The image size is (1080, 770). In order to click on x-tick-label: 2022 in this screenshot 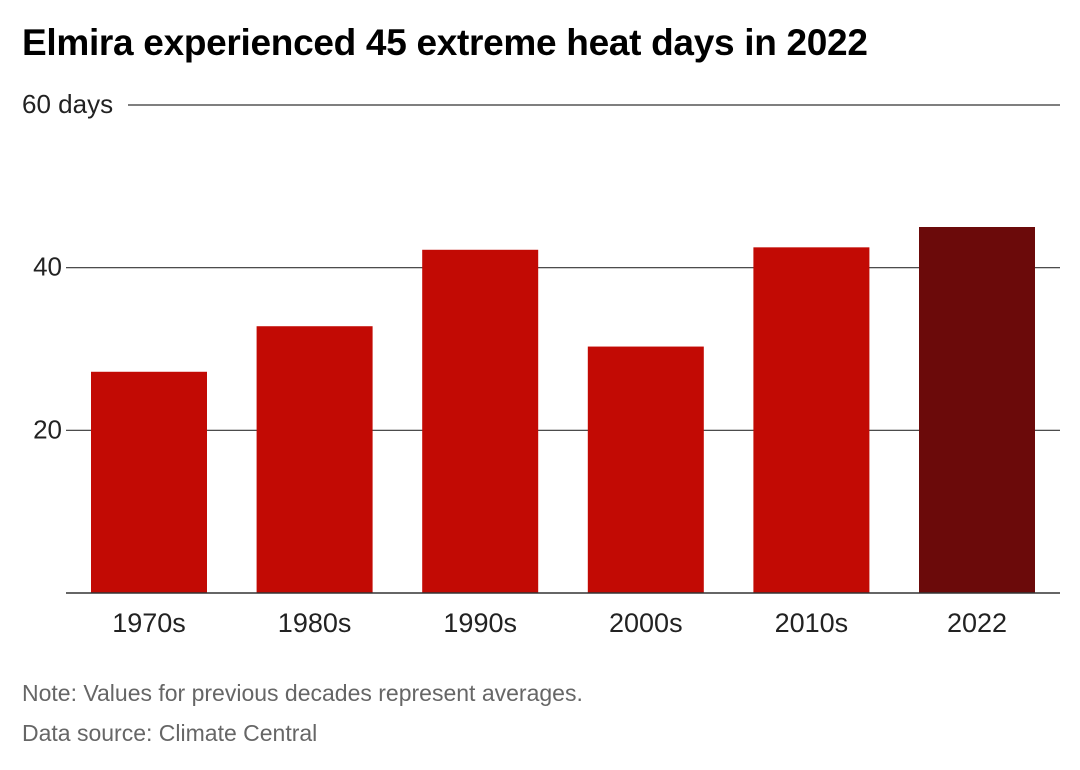, I will do `click(977, 623)`.